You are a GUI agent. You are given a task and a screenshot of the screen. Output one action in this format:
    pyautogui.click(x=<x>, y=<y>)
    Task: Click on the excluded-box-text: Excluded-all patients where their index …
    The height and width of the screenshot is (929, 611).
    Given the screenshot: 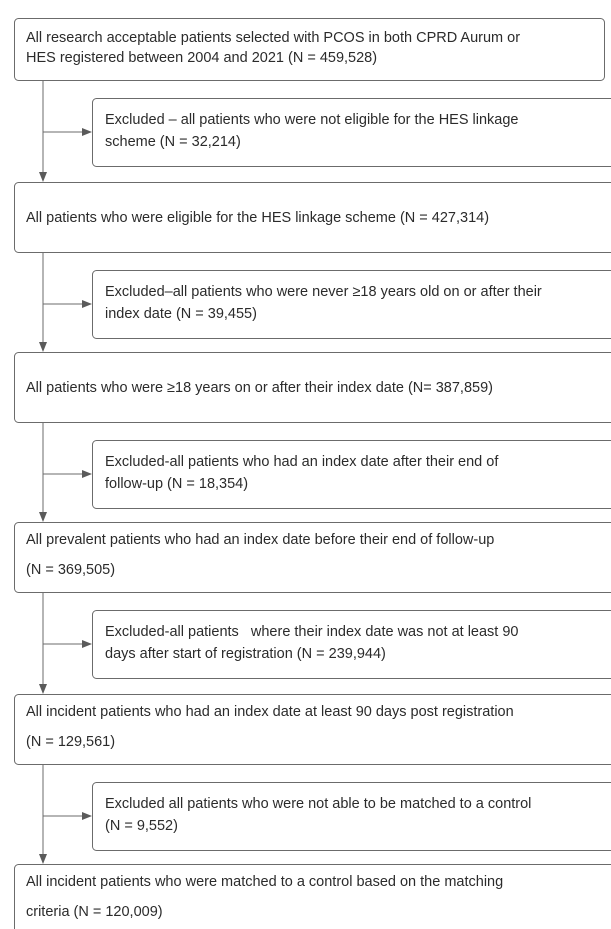 What is the action you would take?
    pyautogui.click(x=312, y=632)
    